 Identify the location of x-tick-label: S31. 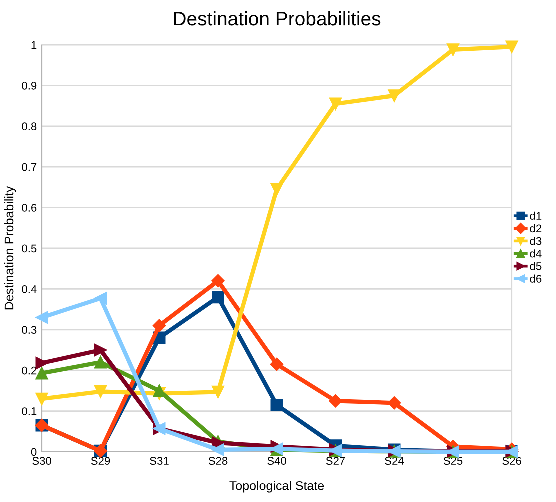
(159, 461).